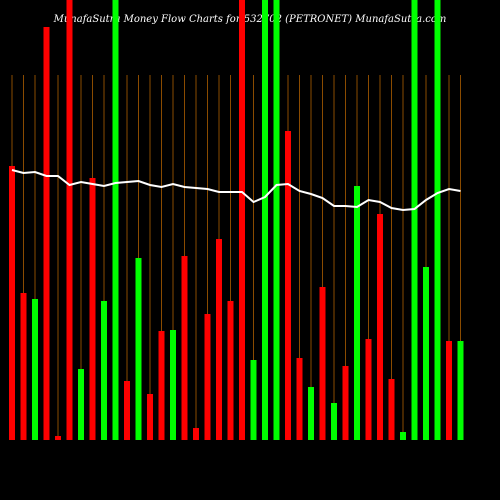  What do you see at coordinates (236, 190) in the screenshot?
I see `price-line` at bounding box center [236, 190].